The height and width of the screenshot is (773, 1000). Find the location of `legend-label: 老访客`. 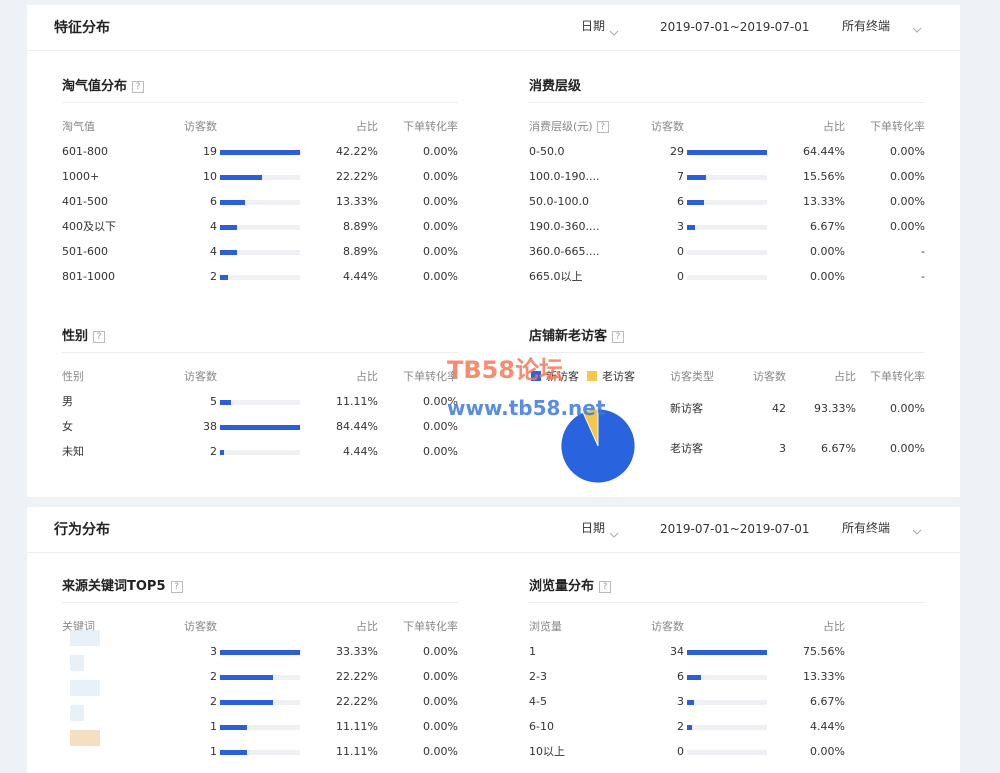

legend-label: 老访客 is located at coordinates (618, 376).